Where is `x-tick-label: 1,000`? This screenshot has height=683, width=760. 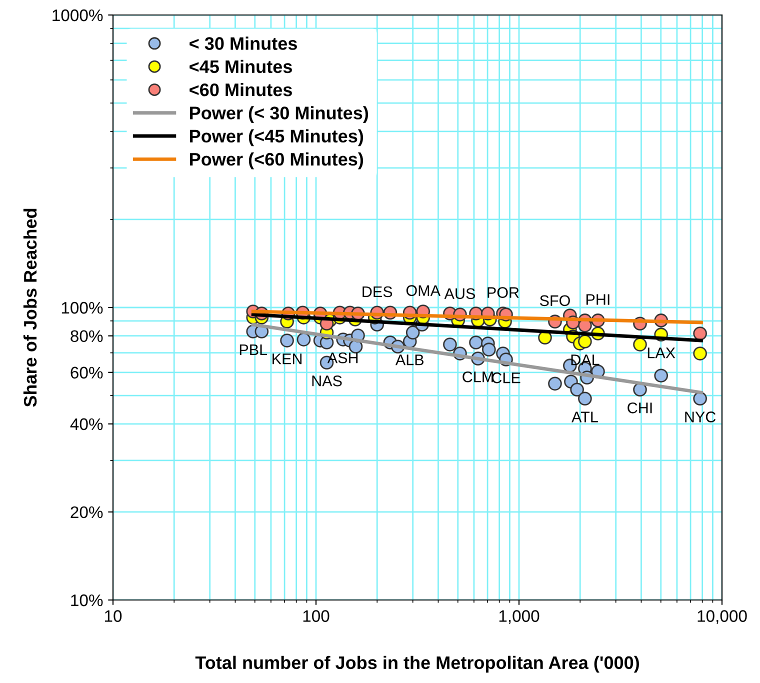
x-tick-label: 1,000 is located at coordinates (519, 617).